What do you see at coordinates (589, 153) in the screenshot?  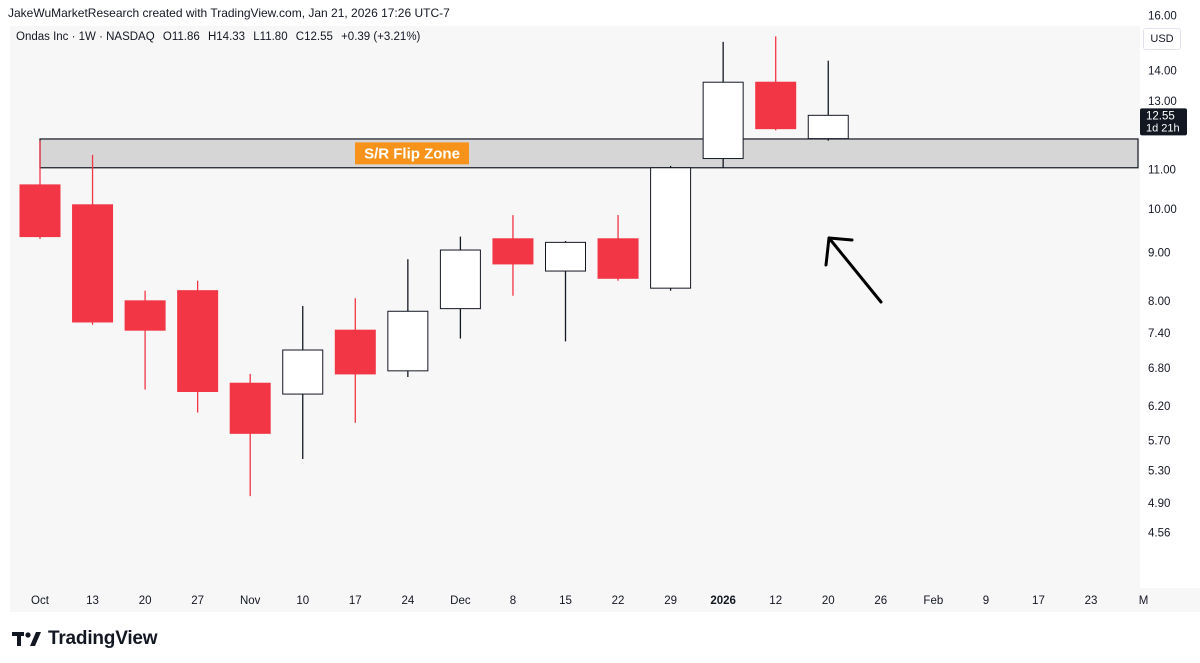 I see `sr-flip-zone` at bounding box center [589, 153].